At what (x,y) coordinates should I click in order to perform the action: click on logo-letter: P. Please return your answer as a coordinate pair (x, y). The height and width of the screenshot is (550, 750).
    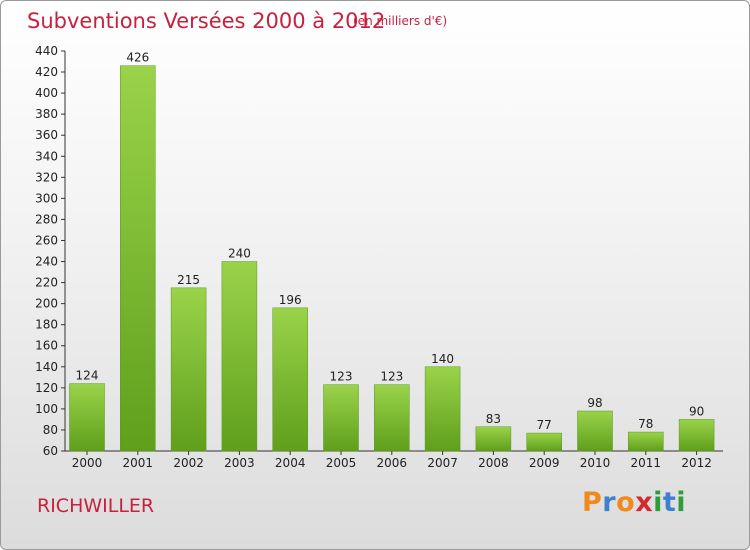
    Looking at the image, I should click on (592, 502).